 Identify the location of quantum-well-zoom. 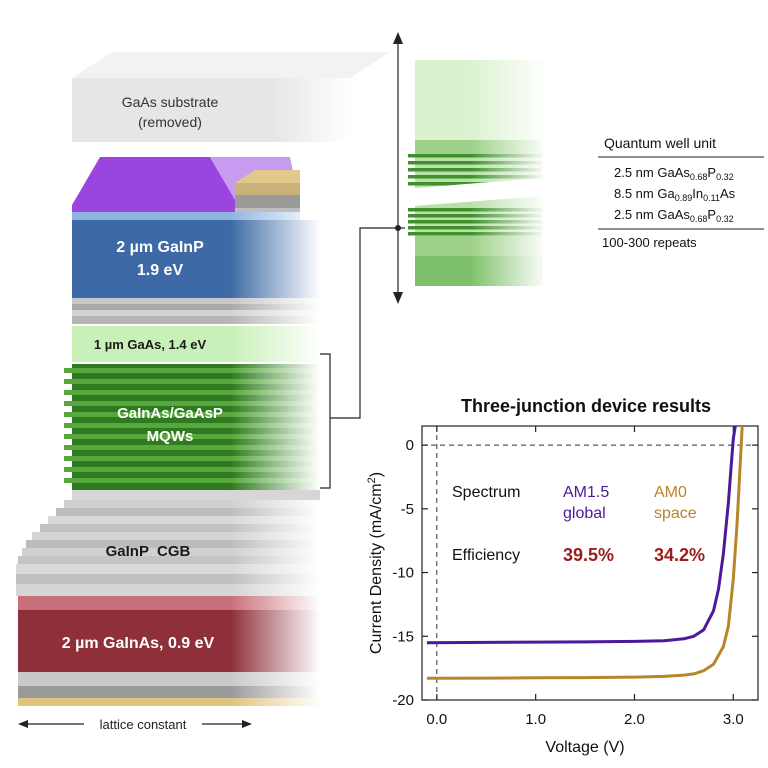
(468, 168).